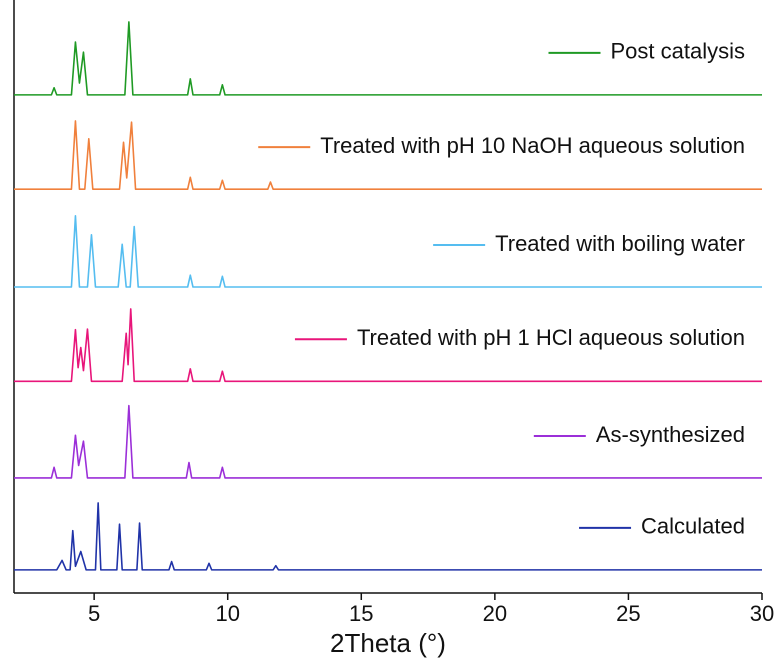 This screenshot has height=665, width=780. Describe the element at coordinates (94, 613) in the screenshot. I see `x-tick-label: 5` at that location.